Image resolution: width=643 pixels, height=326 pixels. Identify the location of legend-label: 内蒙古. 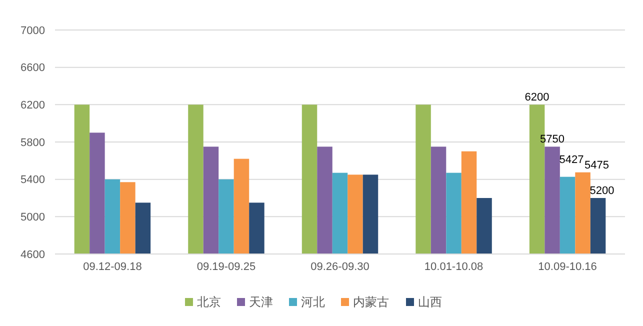
(371, 302).